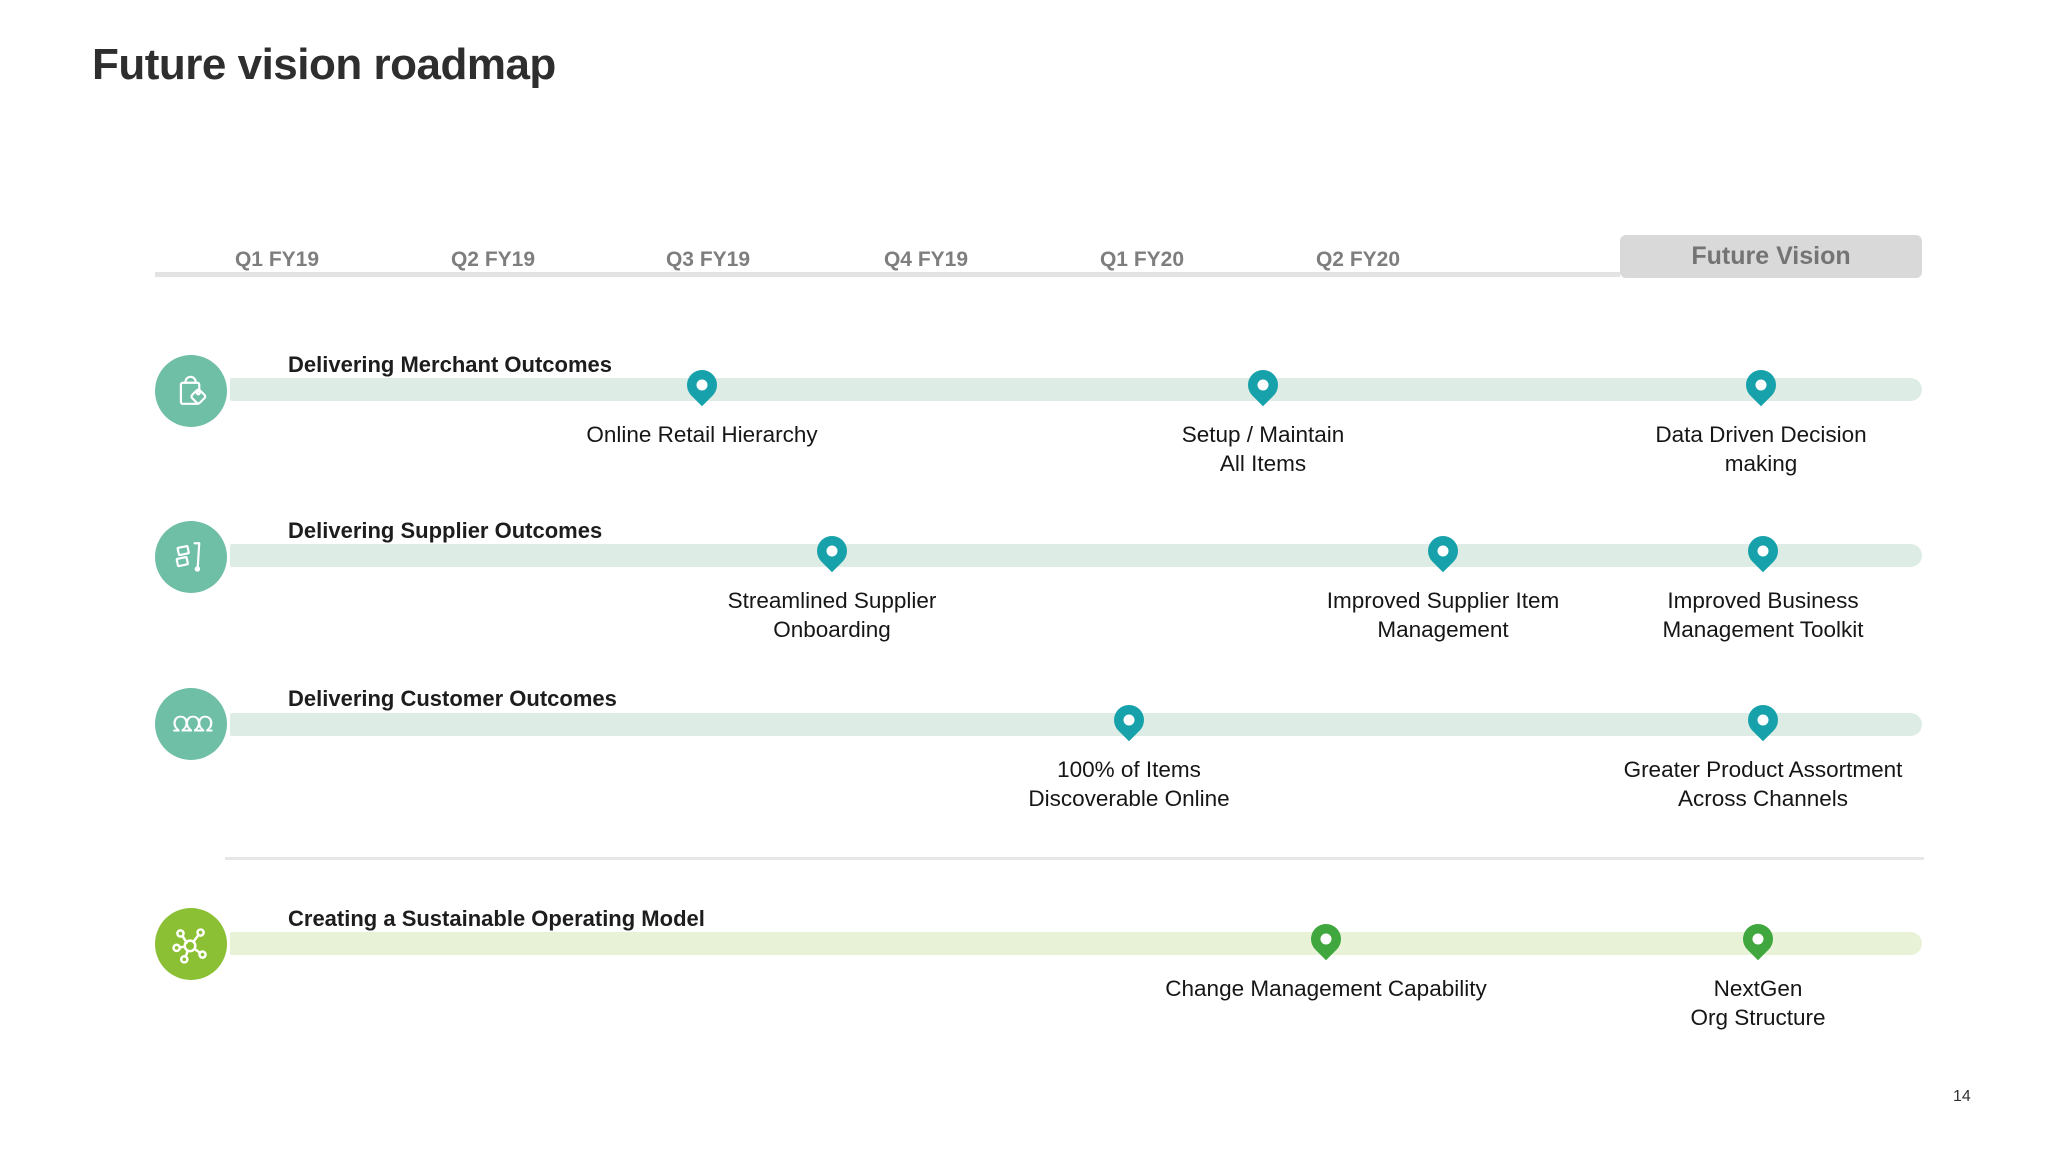  What do you see at coordinates (1076, 555) in the screenshot?
I see `timeline-bar-supplier` at bounding box center [1076, 555].